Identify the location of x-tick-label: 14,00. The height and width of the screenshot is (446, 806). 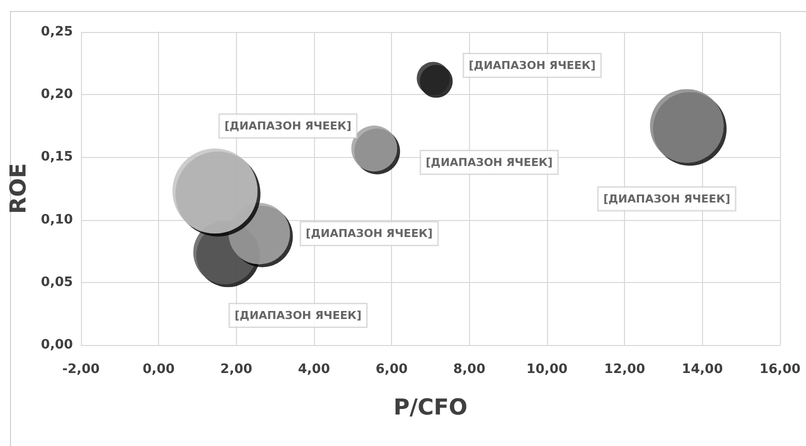
(702, 369).